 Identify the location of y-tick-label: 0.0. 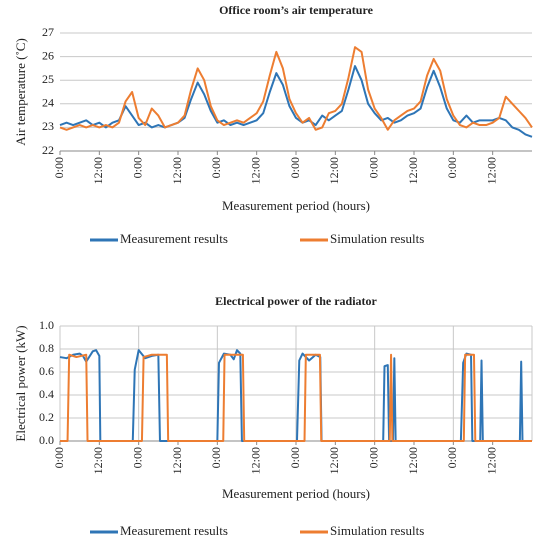
(46, 440).